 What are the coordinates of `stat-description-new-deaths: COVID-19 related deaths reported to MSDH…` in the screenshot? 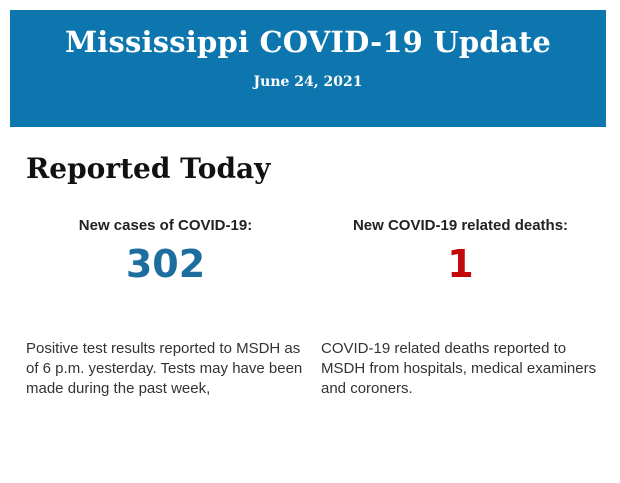 It's located at (459, 368).